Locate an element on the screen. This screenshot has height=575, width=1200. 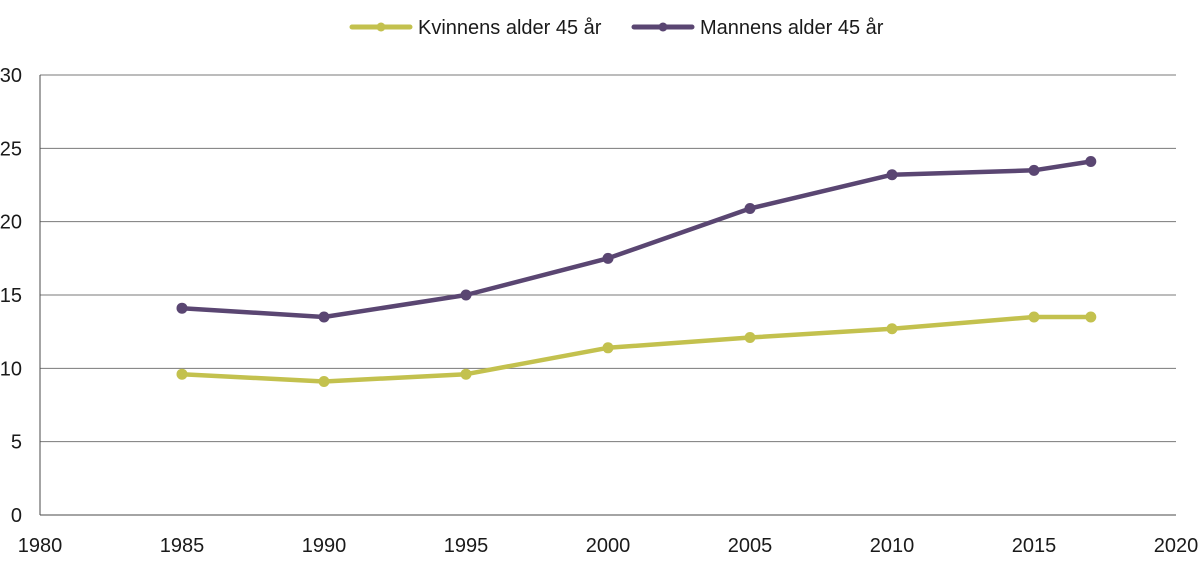
y-tick-label: 0 is located at coordinates (16, 516).